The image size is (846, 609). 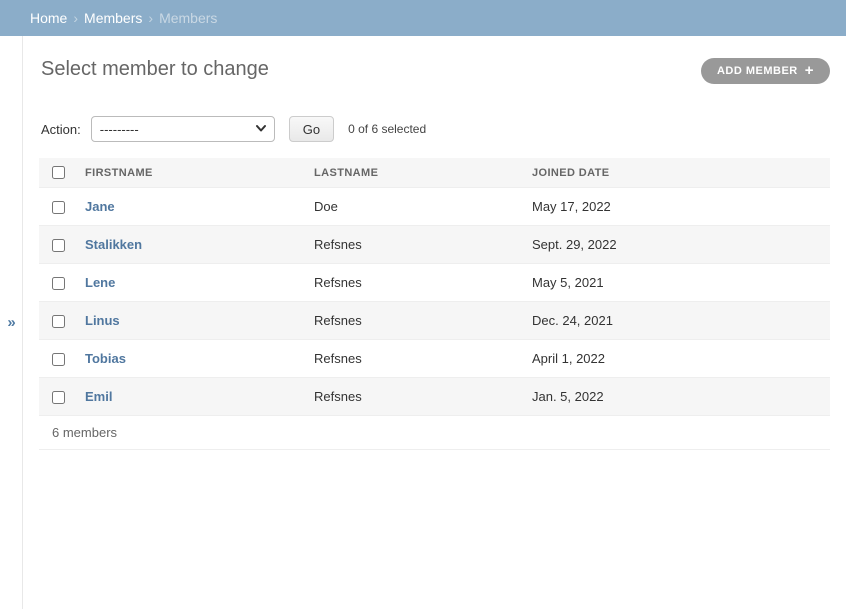 I want to click on column-header-lastname: LASTNAME, so click(x=415, y=173).